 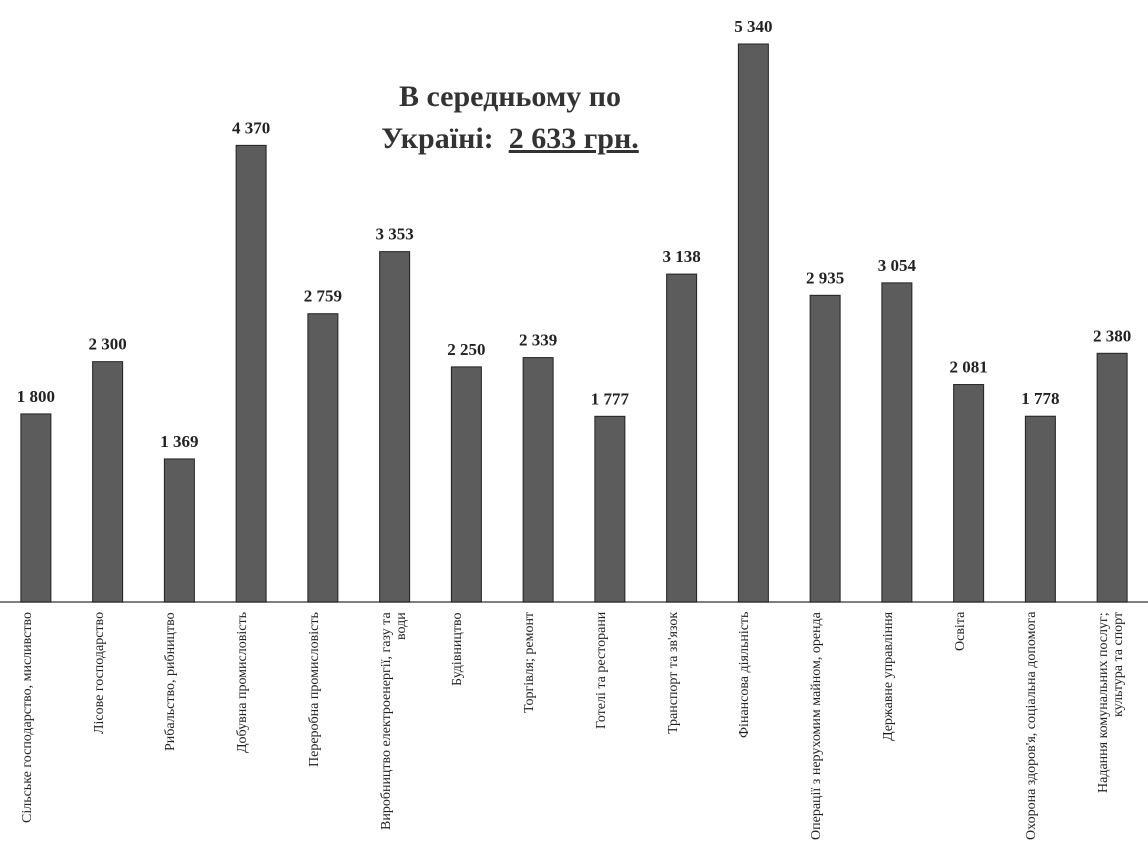 I want to click on value-label: 2 339, so click(x=538, y=340).